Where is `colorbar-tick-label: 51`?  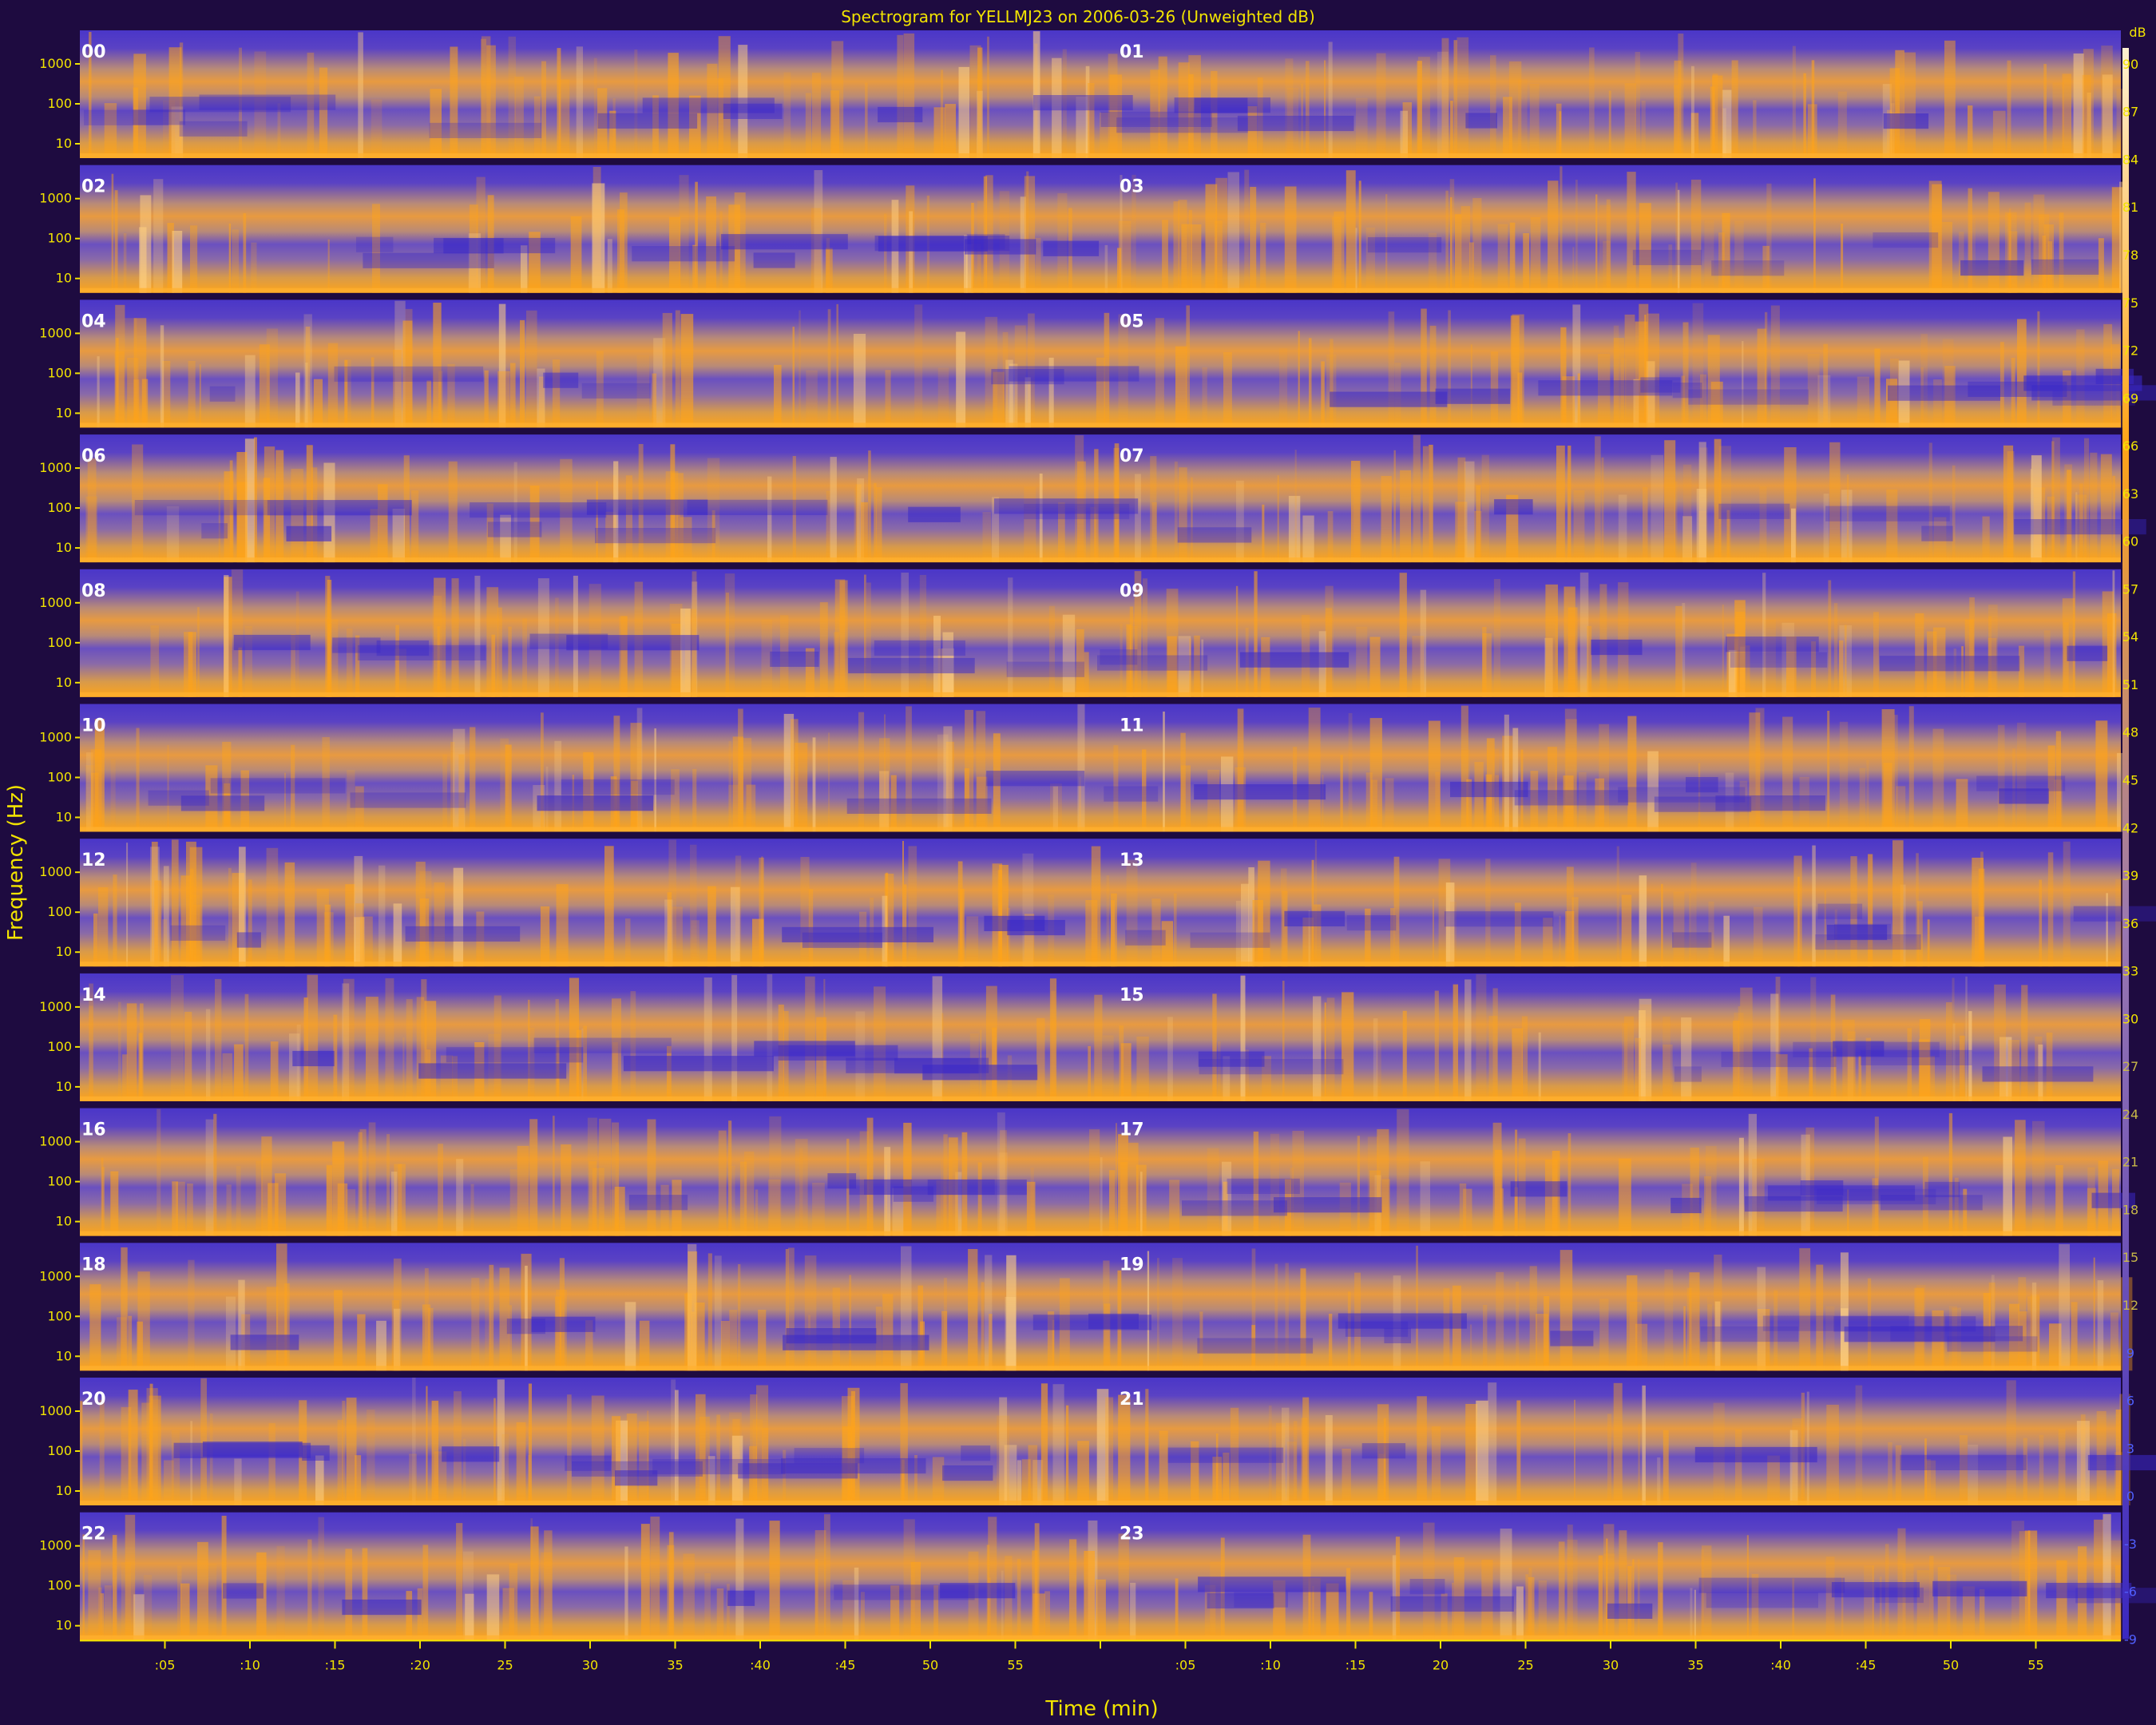
colorbar-tick-label: 51 is located at coordinates (2130, 685).